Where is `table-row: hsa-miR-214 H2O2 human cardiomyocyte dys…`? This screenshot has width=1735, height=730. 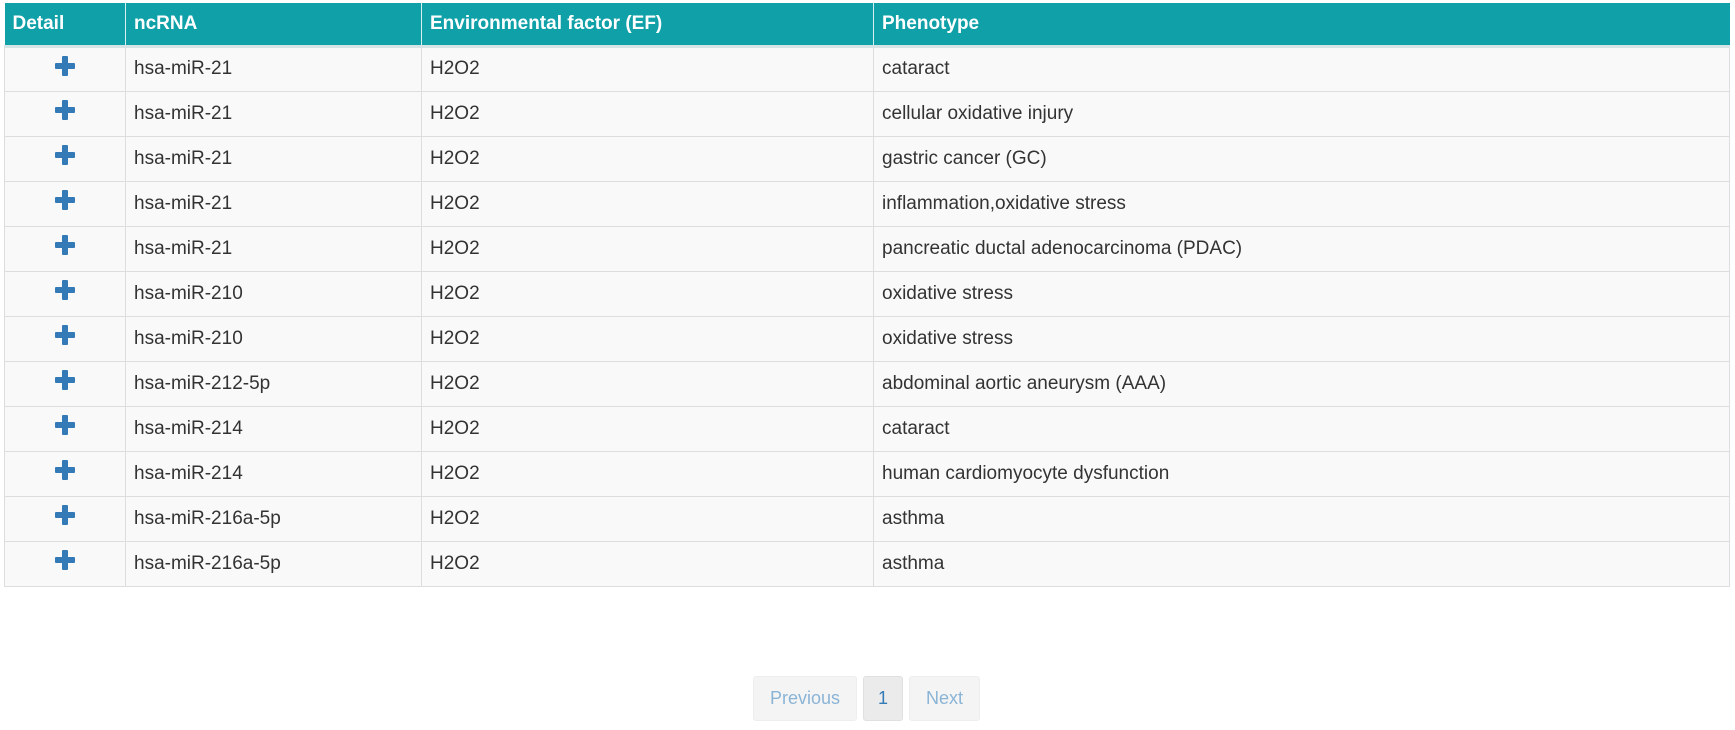
table-row: hsa-miR-214 H2O2 human cardiomyocyte dys… is located at coordinates (867, 473).